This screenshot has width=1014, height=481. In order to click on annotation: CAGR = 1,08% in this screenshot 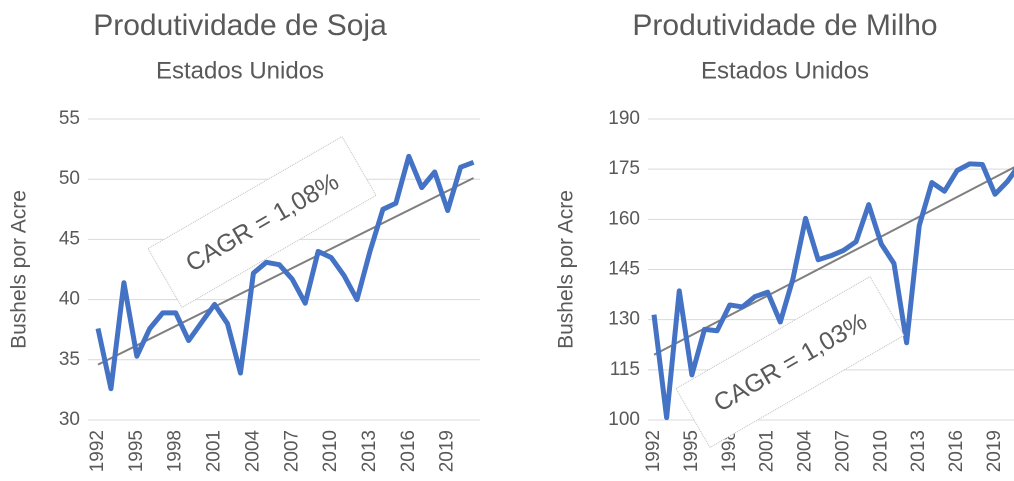, I will do `click(262, 222)`.